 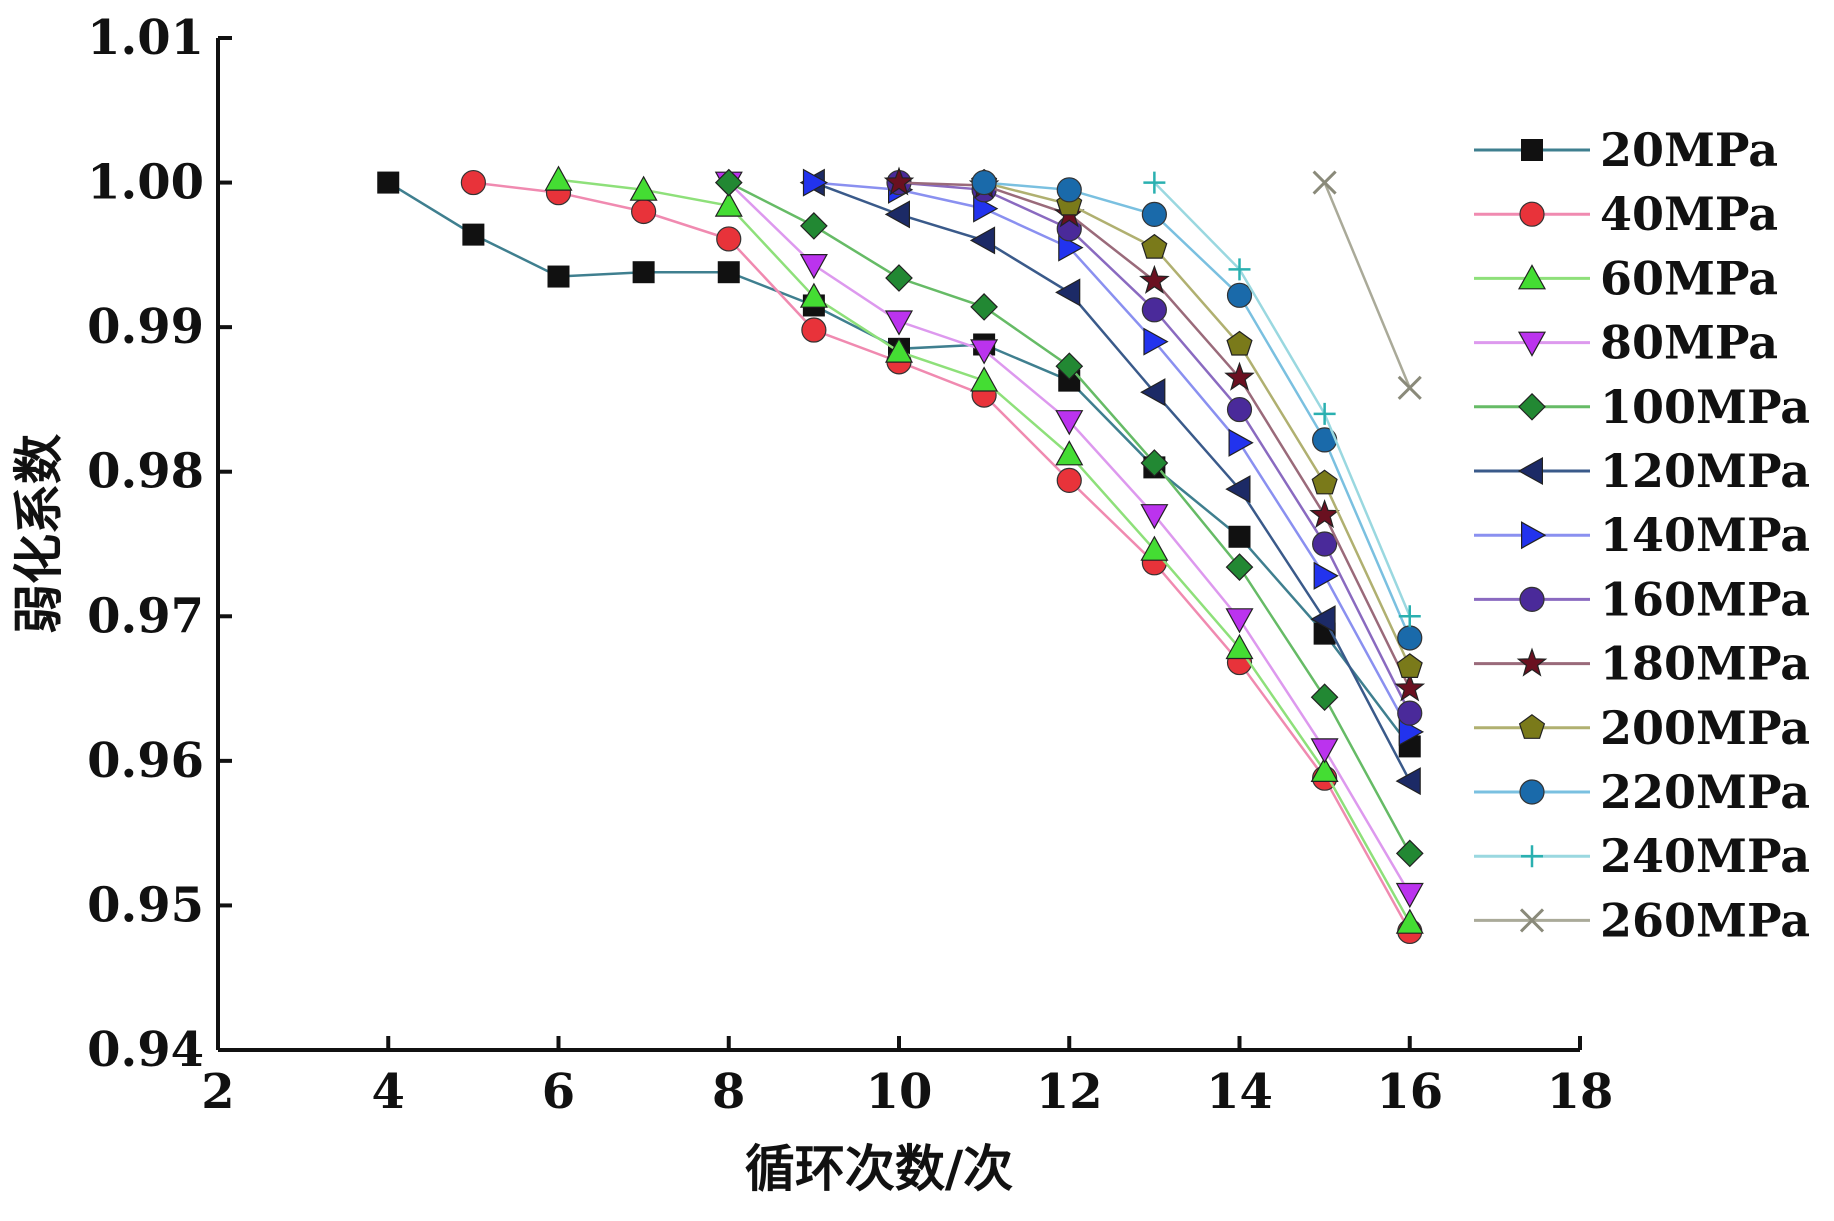 What do you see at coordinates (899, 1092) in the screenshot?
I see `x-tick-label: 10` at bounding box center [899, 1092].